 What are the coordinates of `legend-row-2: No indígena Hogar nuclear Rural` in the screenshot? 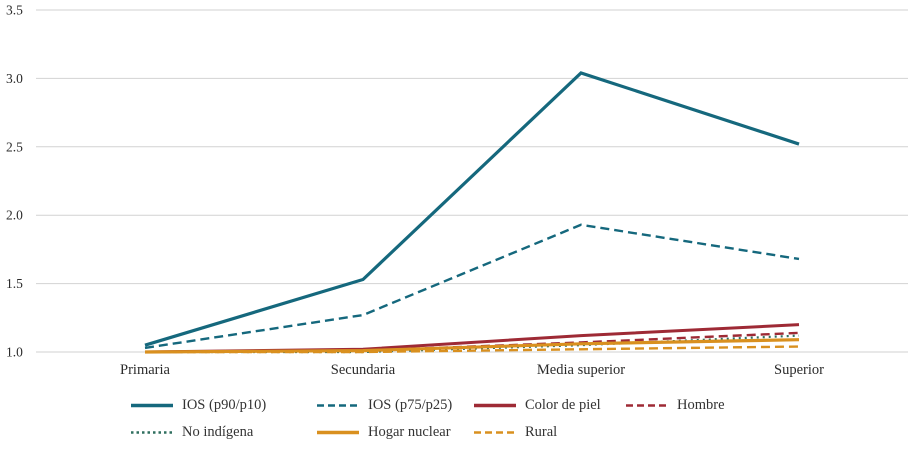 It's located at (523, 432).